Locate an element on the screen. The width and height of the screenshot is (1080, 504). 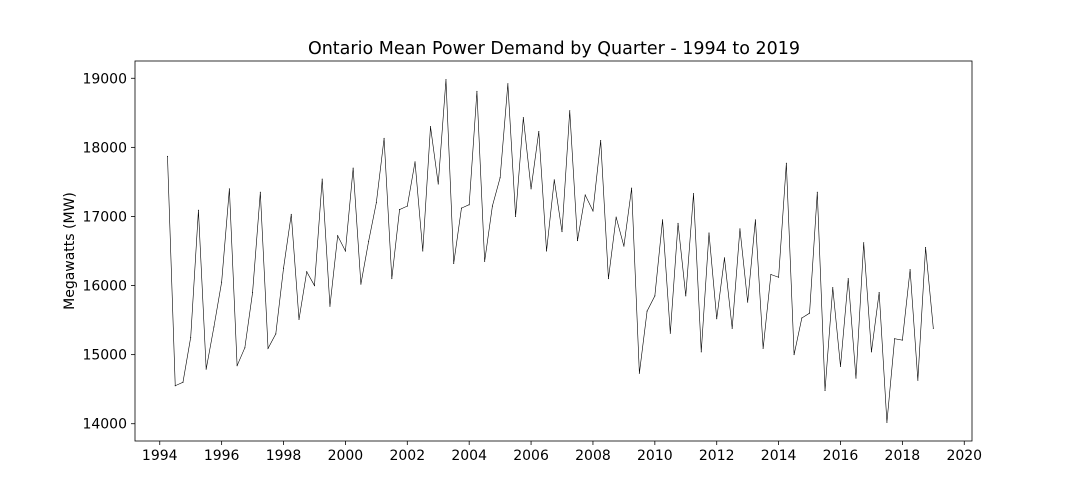
x-tick-label: 2006 is located at coordinates (531, 456).